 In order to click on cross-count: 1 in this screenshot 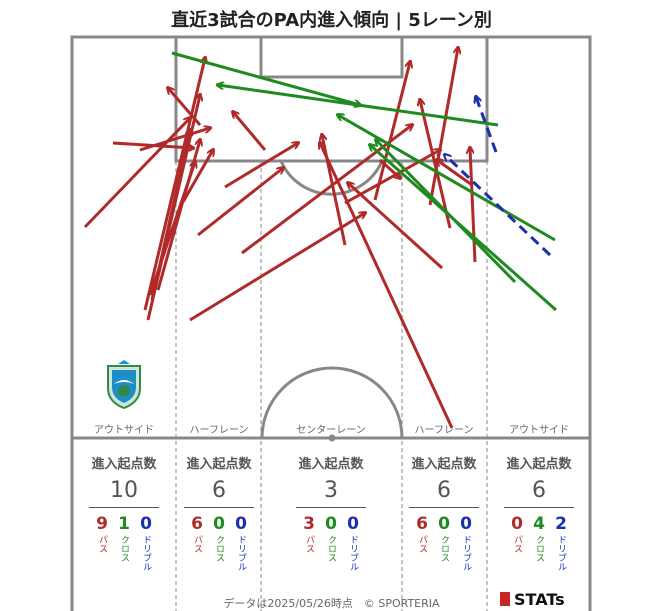, I will do `click(124, 524)`.